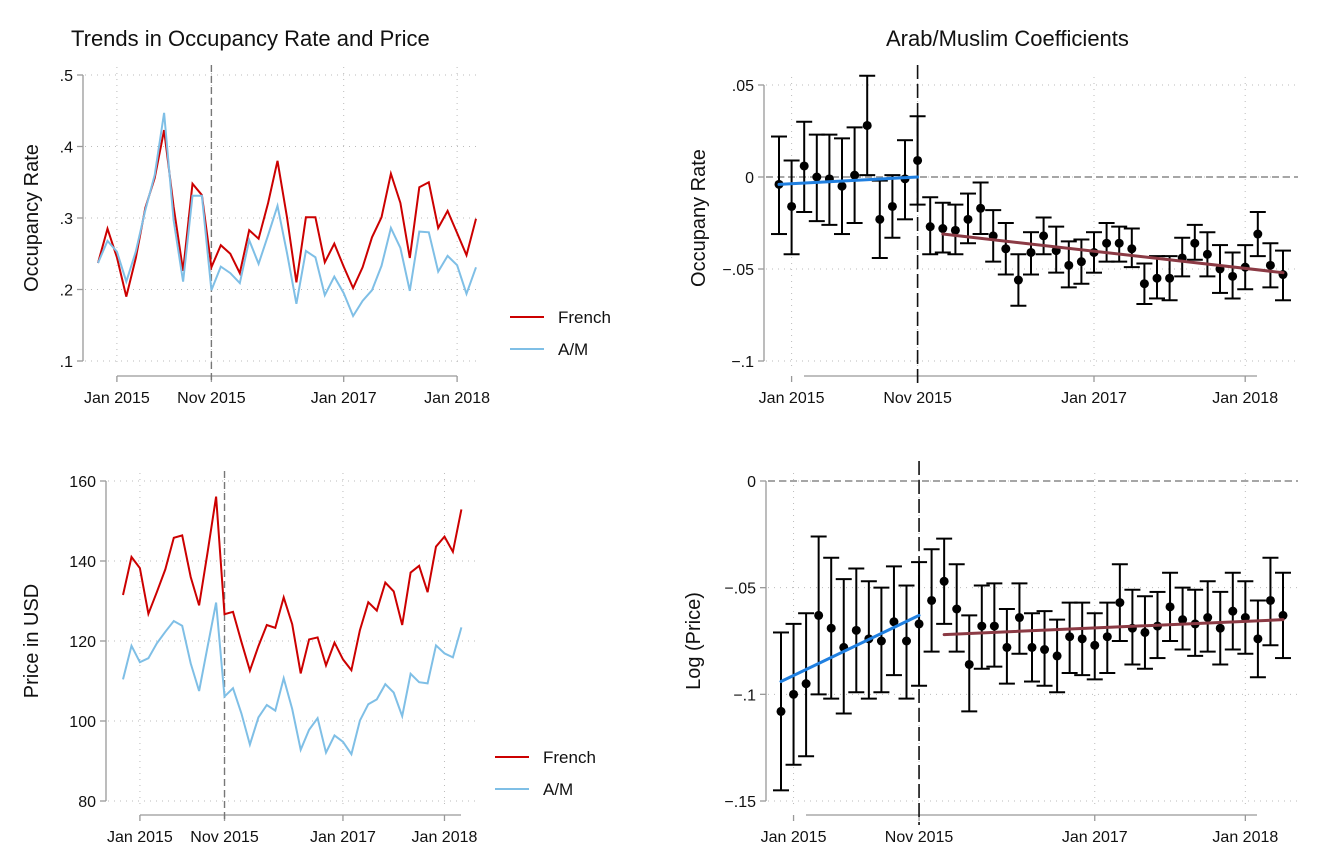 Image resolution: width=1322 pixels, height=867 pixels. Describe the element at coordinates (740, 802) in the screenshot. I see `y-tick-label: −.15` at that location.